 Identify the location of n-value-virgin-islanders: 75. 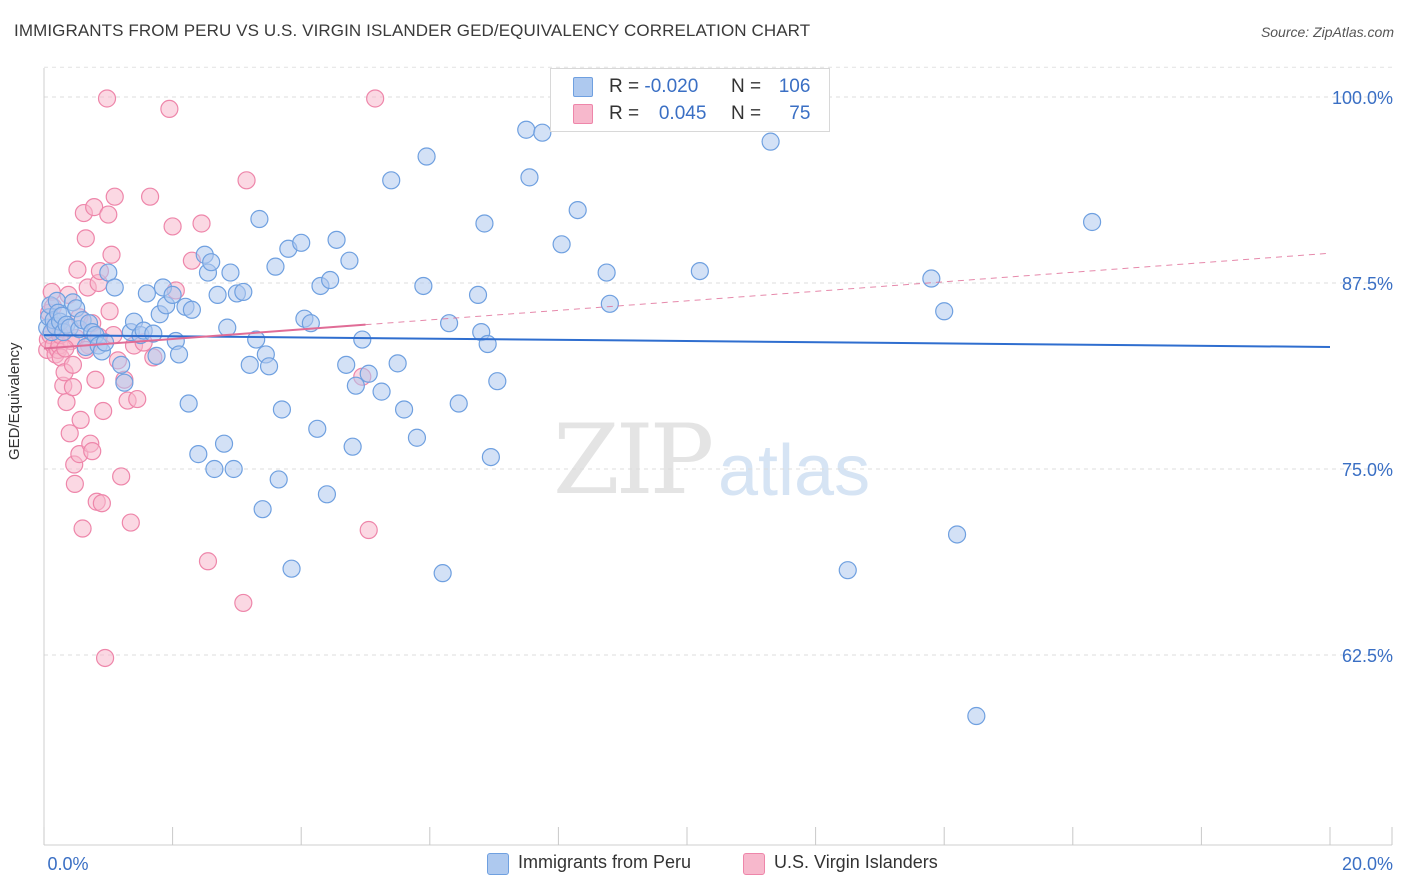
(800, 113).